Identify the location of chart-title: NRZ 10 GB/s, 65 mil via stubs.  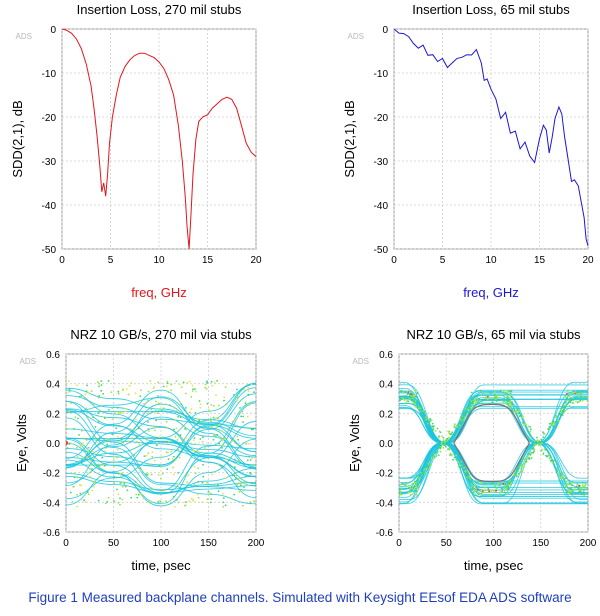
(493, 334).